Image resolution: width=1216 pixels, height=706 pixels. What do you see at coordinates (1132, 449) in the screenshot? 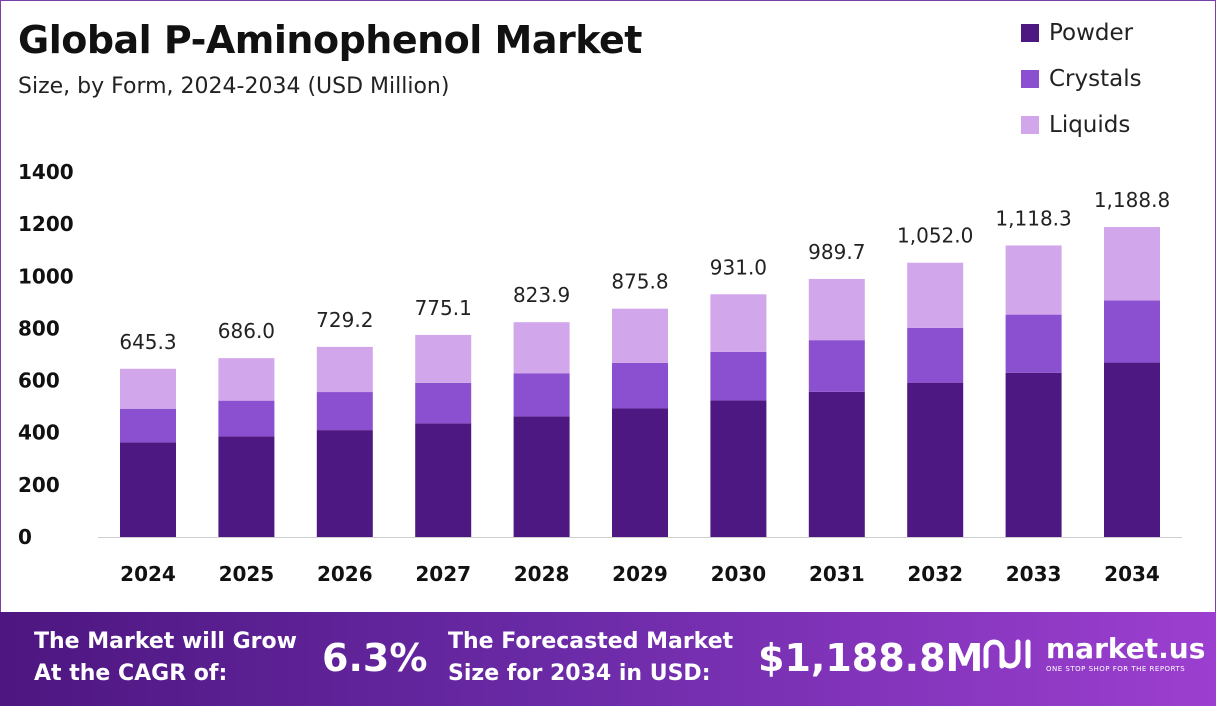
I see `bar-powder-2034` at bounding box center [1132, 449].